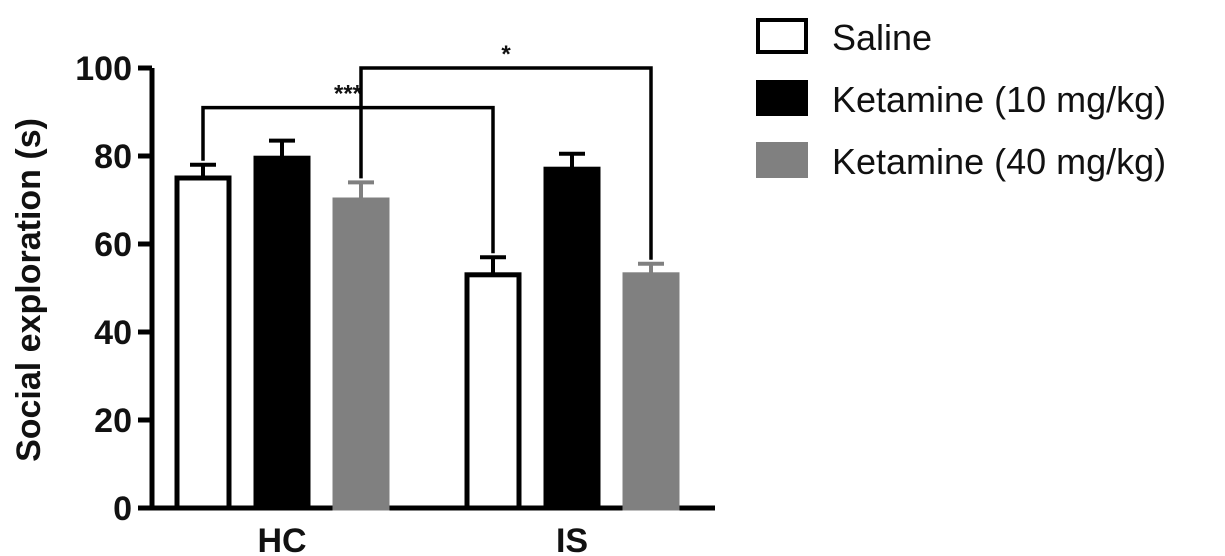 The width and height of the screenshot is (1225, 556). I want to click on y-axis-label: Social exploration (s), so click(29, 290).